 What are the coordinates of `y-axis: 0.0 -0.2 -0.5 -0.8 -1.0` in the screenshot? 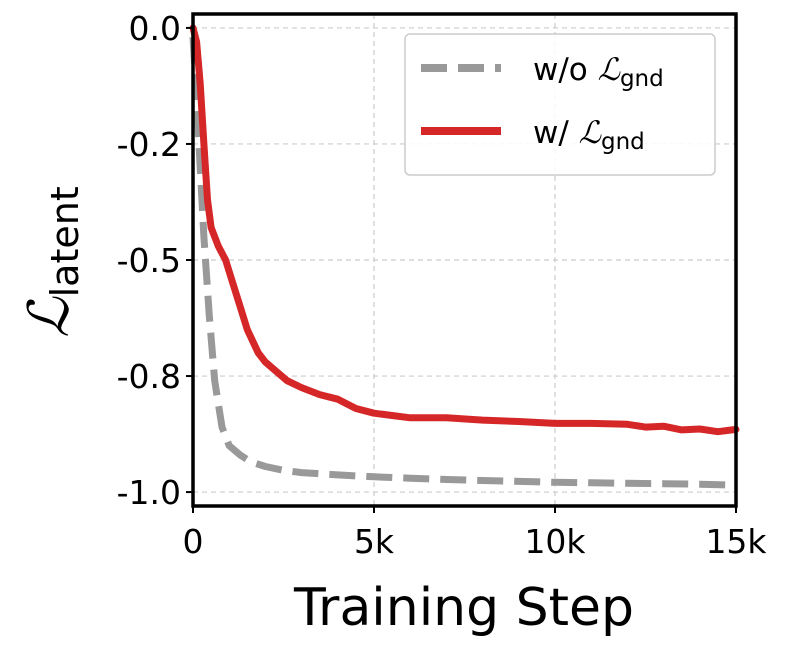 It's located at (155, 260).